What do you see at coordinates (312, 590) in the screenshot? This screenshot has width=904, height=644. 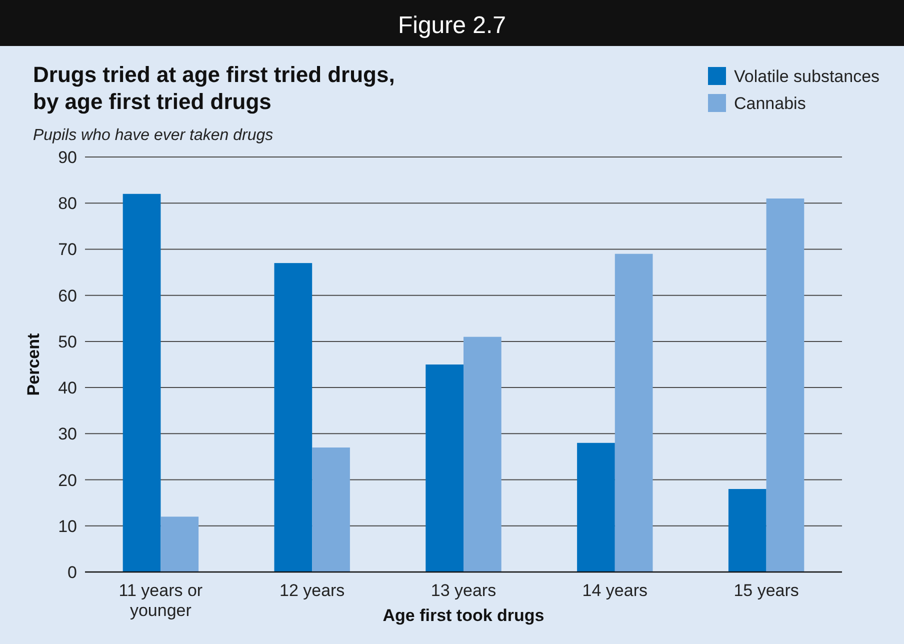 I see `x-tick-label: 12 years` at bounding box center [312, 590].